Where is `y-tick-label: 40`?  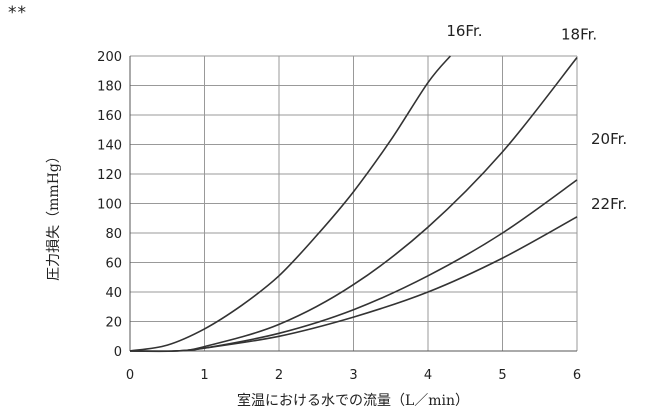 y-tick-label: 40 is located at coordinates (113, 293).